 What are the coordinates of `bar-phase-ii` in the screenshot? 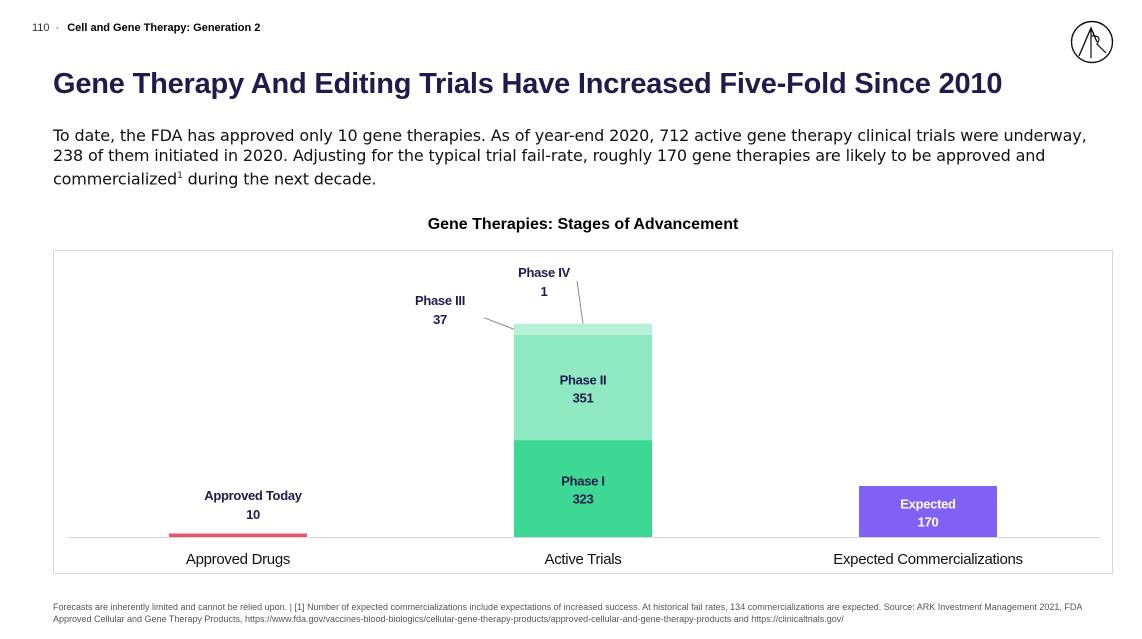 It's located at (583, 387).